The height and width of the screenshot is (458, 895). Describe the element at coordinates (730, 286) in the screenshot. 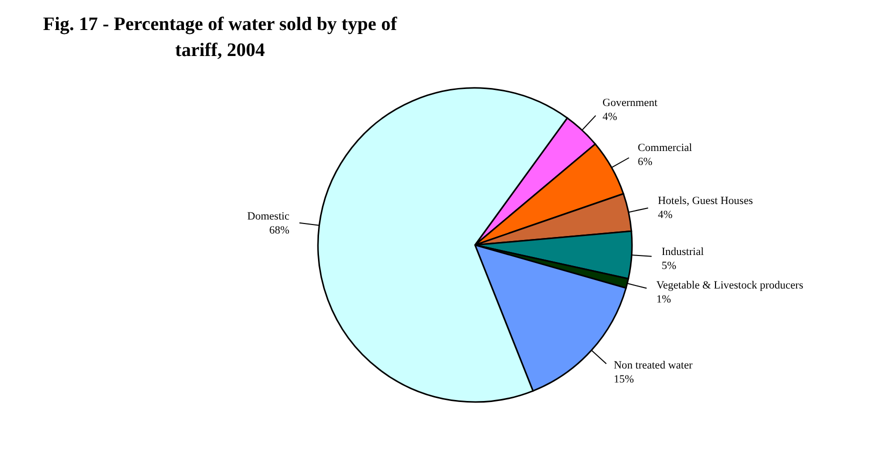

I see `slice-label: Vegetable & Livestock producers` at that location.